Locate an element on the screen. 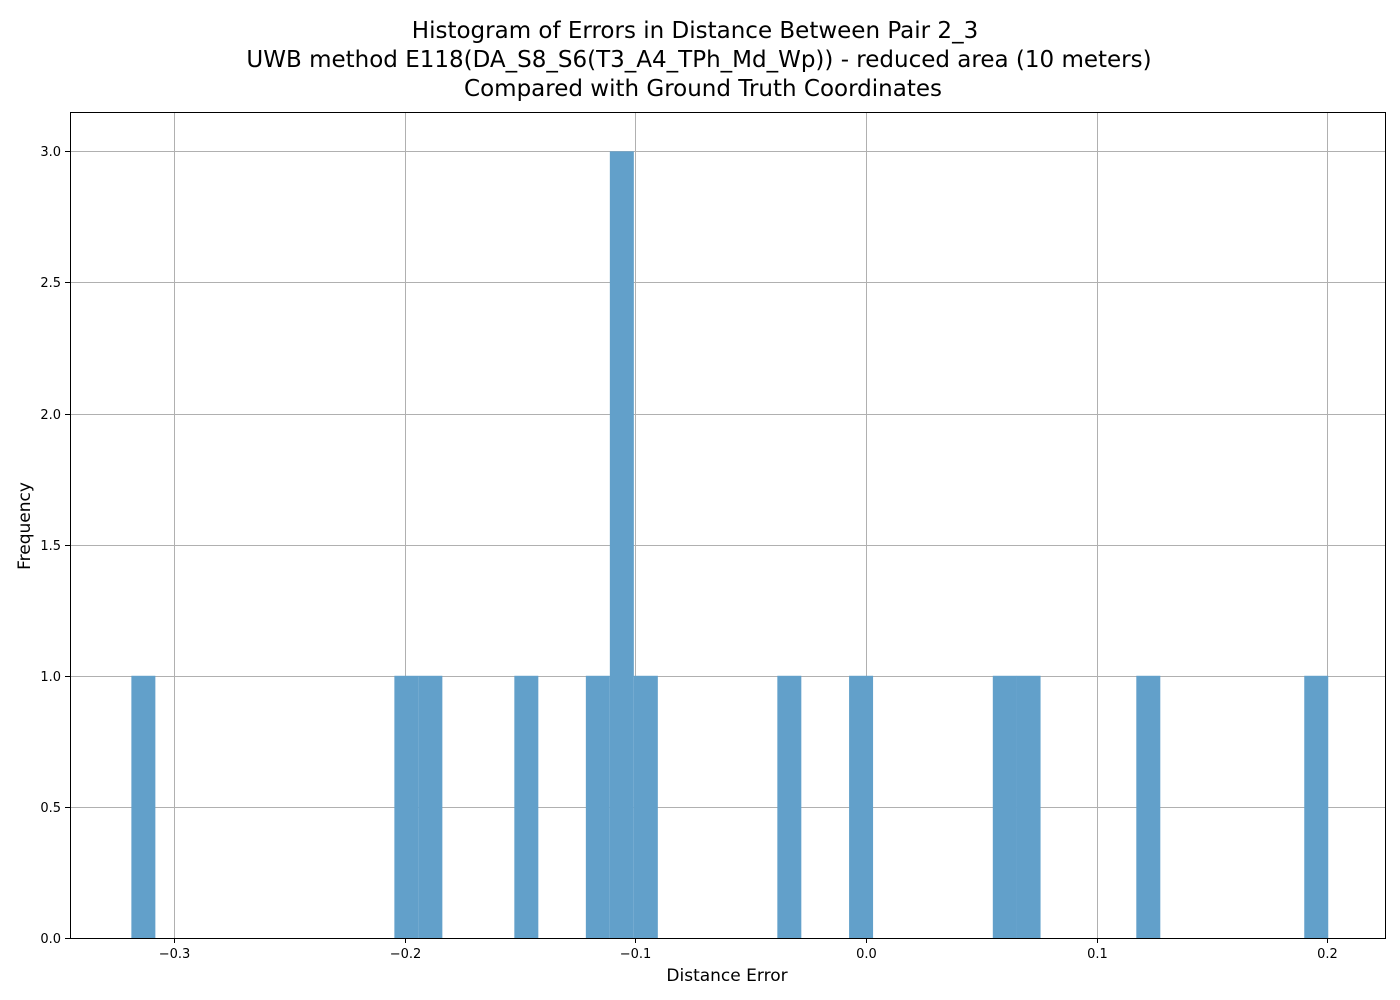  y-tick-label: 1.0 is located at coordinates (50, 677).